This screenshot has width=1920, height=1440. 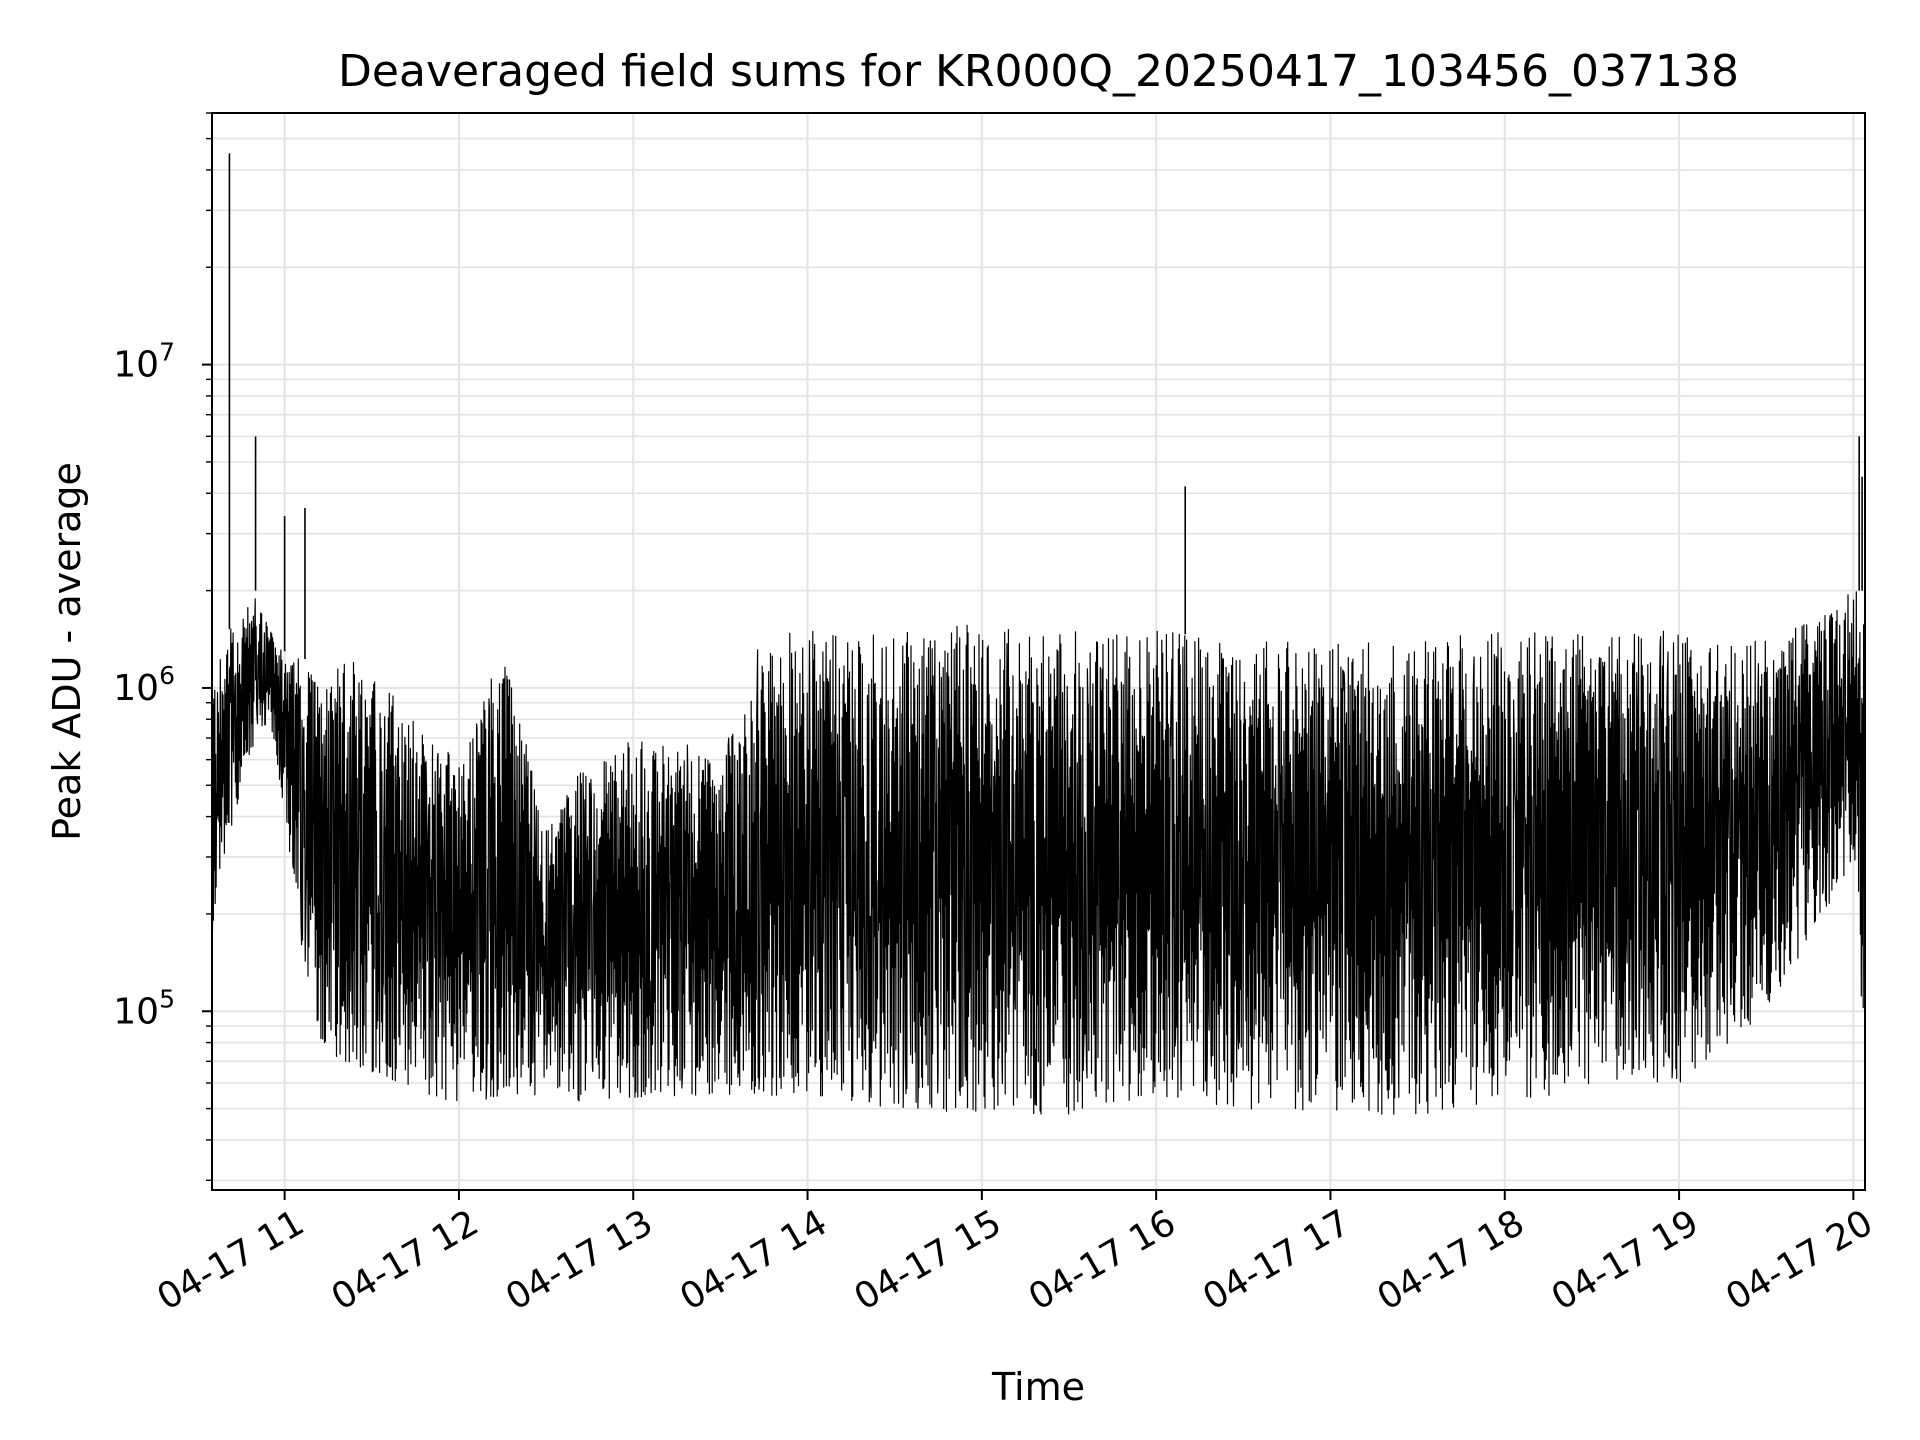 I want to click on x-tick-label: 04-17 20, so click(x=1799, y=1260).